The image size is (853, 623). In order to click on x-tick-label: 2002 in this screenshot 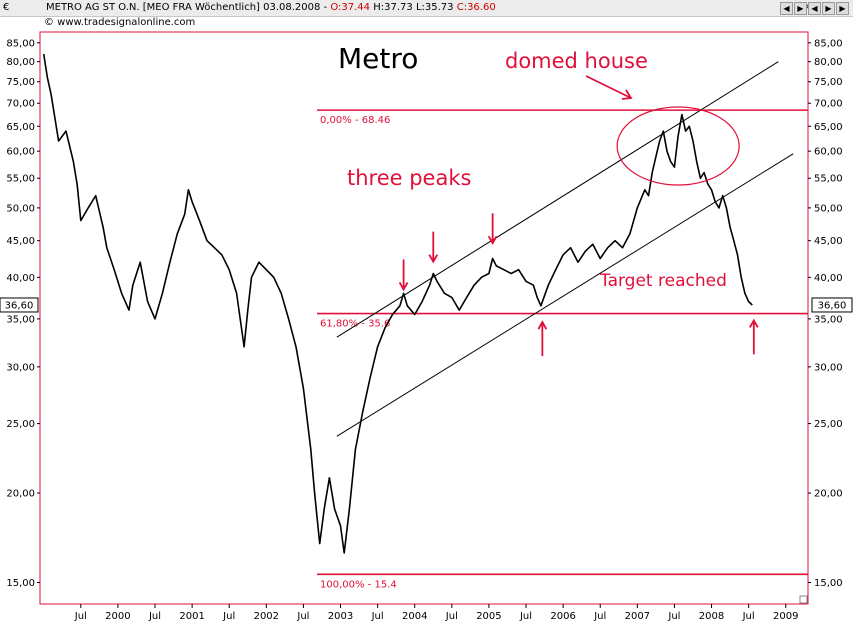, I will do `click(266, 616)`.